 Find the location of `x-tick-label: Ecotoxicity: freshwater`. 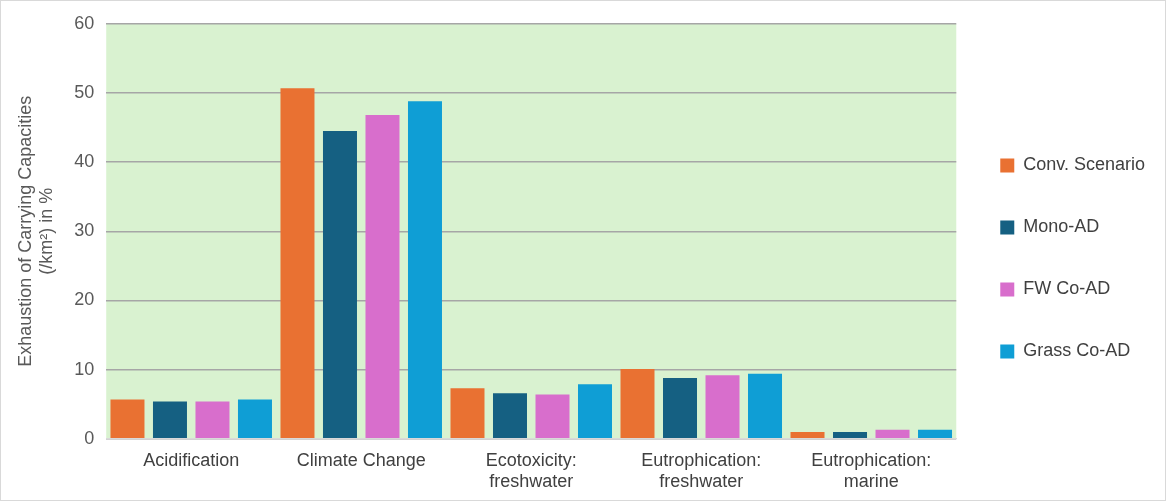

x-tick-label: Ecotoxicity: freshwater is located at coordinates (531, 470).